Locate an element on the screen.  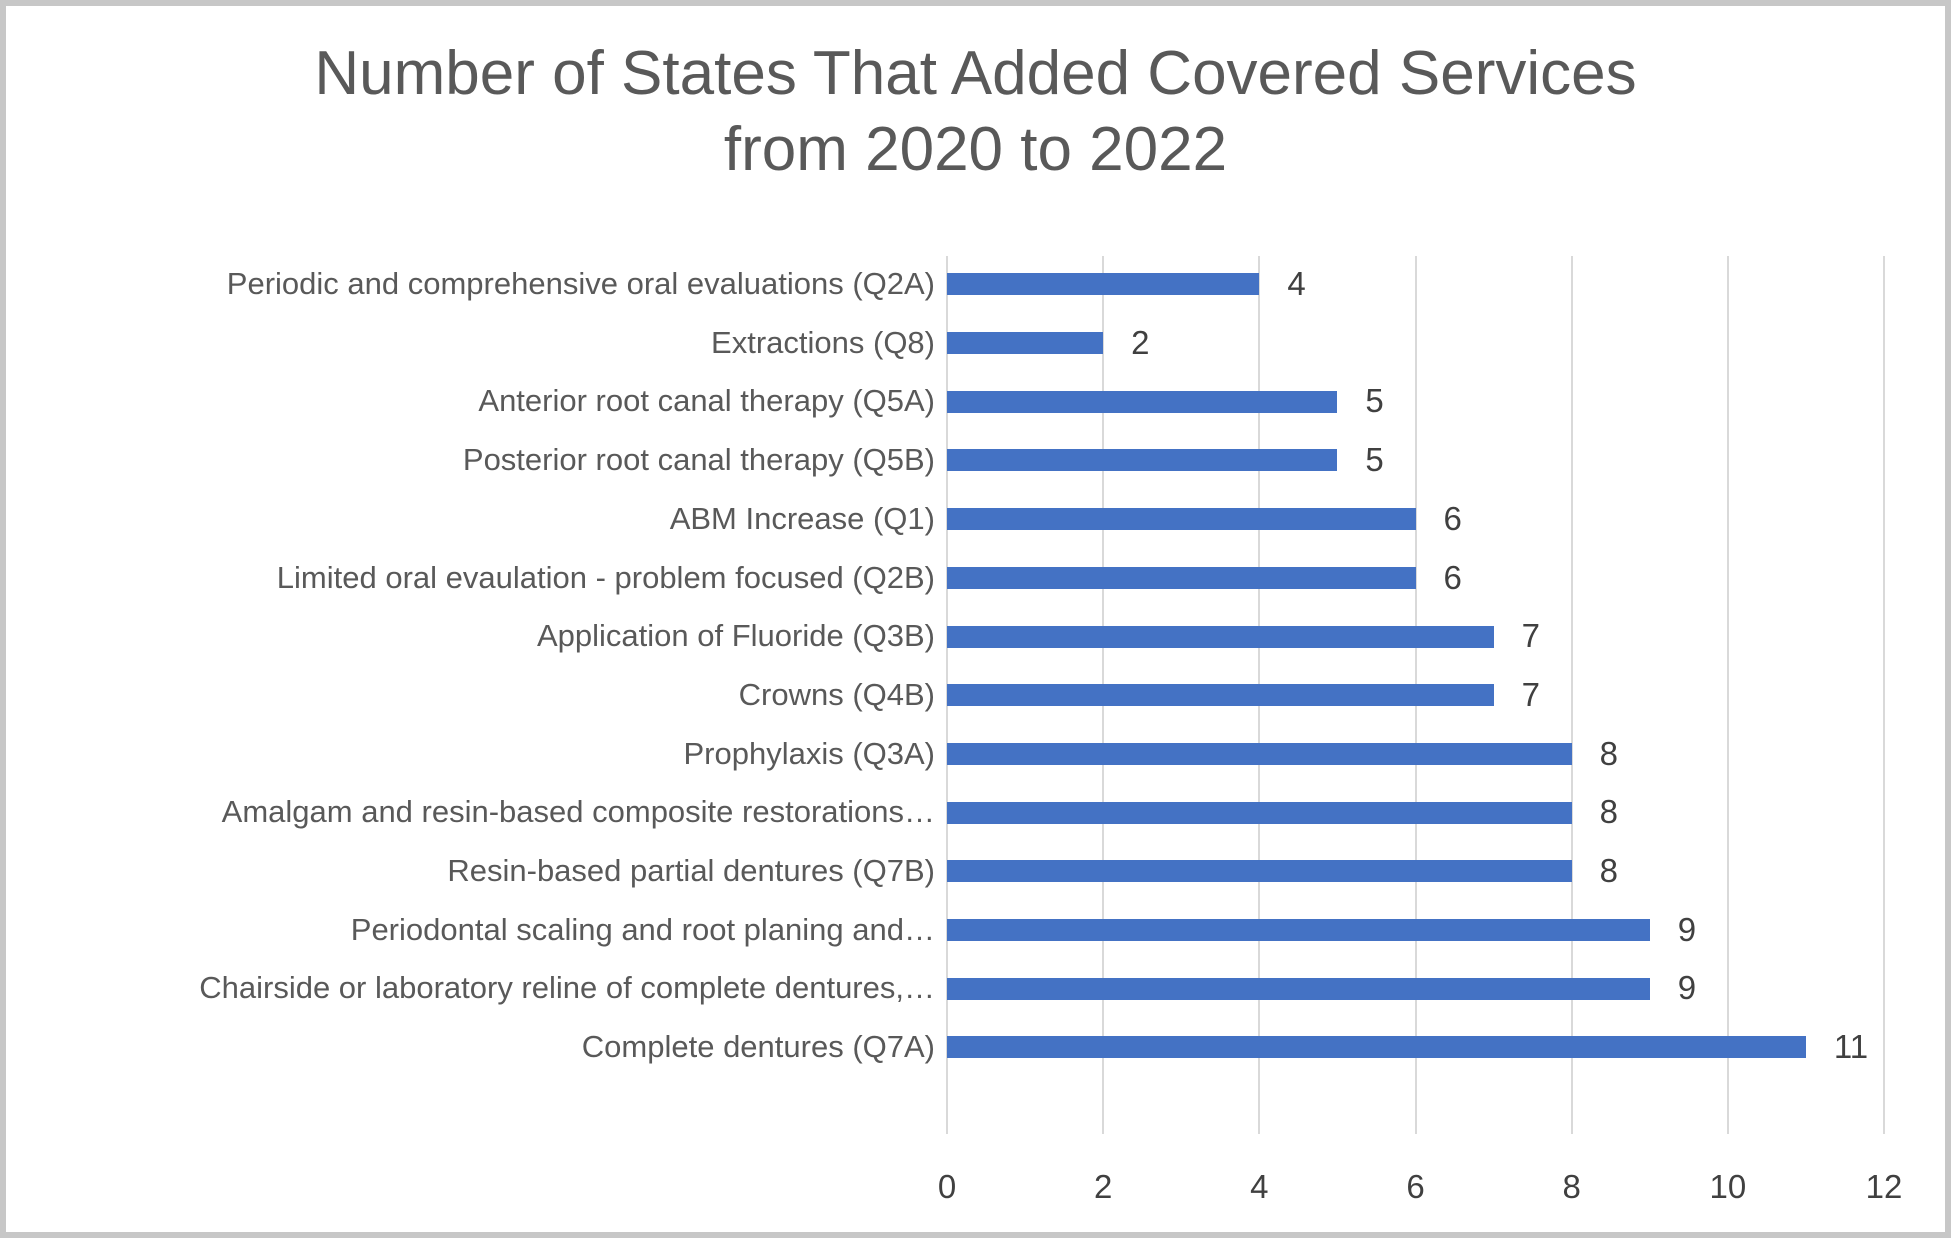
bar-row: Complete dentures (Q7A) 11 is located at coordinates (975, 1047).